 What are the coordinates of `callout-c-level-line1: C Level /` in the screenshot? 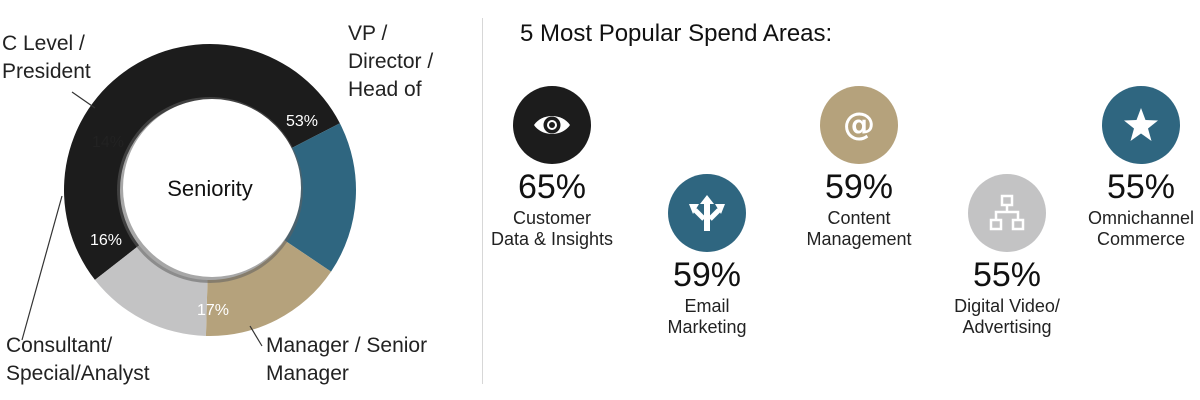 It's located at (43, 43).